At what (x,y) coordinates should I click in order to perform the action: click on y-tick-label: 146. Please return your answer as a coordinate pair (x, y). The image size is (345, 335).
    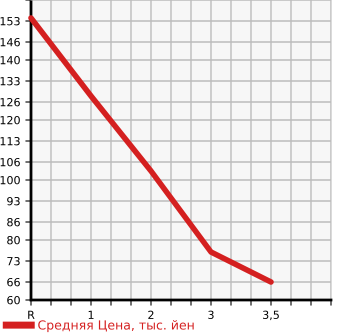
    Looking at the image, I should click on (10, 42).